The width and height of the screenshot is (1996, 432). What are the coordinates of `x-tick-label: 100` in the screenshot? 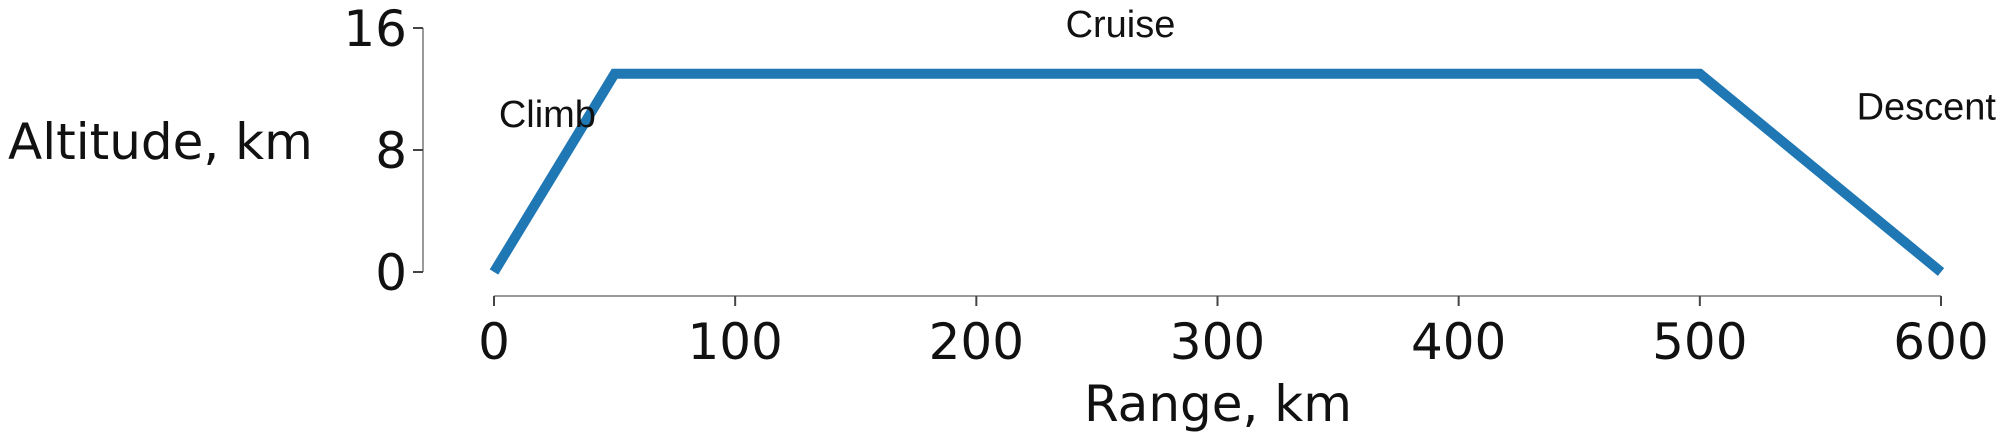 It's located at (734, 342).